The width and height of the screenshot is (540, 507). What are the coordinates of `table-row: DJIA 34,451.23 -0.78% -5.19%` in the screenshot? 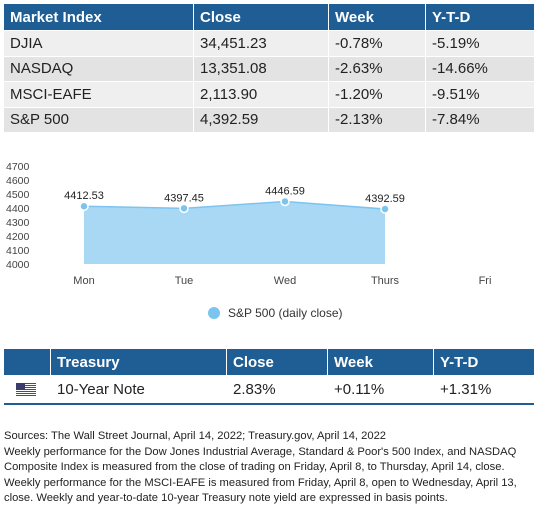 It's located at (269, 43).